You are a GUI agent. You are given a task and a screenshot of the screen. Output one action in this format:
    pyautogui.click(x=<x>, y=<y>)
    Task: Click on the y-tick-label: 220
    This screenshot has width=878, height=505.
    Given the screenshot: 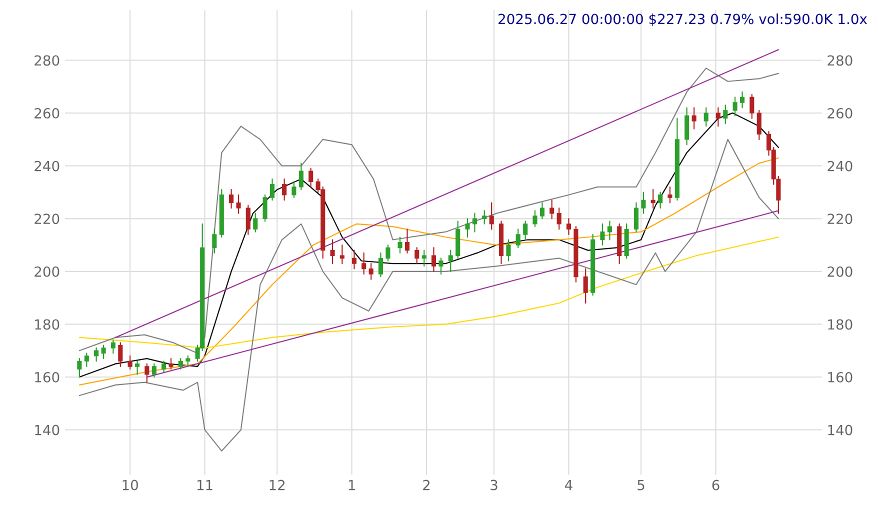 What is the action you would take?
    pyautogui.click(x=47, y=219)
    